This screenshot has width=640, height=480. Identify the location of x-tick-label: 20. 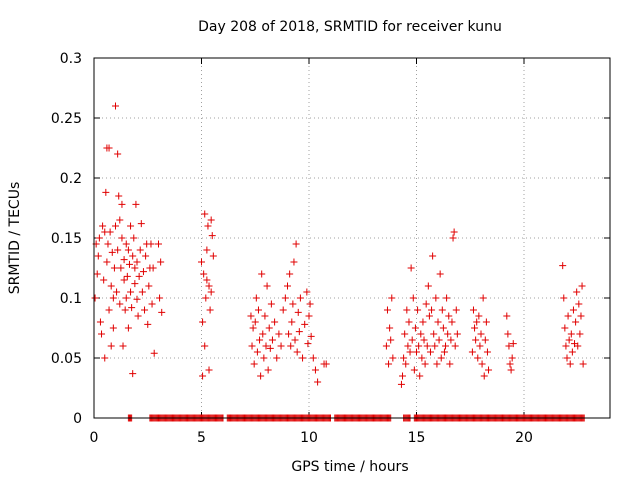
(524, 438).